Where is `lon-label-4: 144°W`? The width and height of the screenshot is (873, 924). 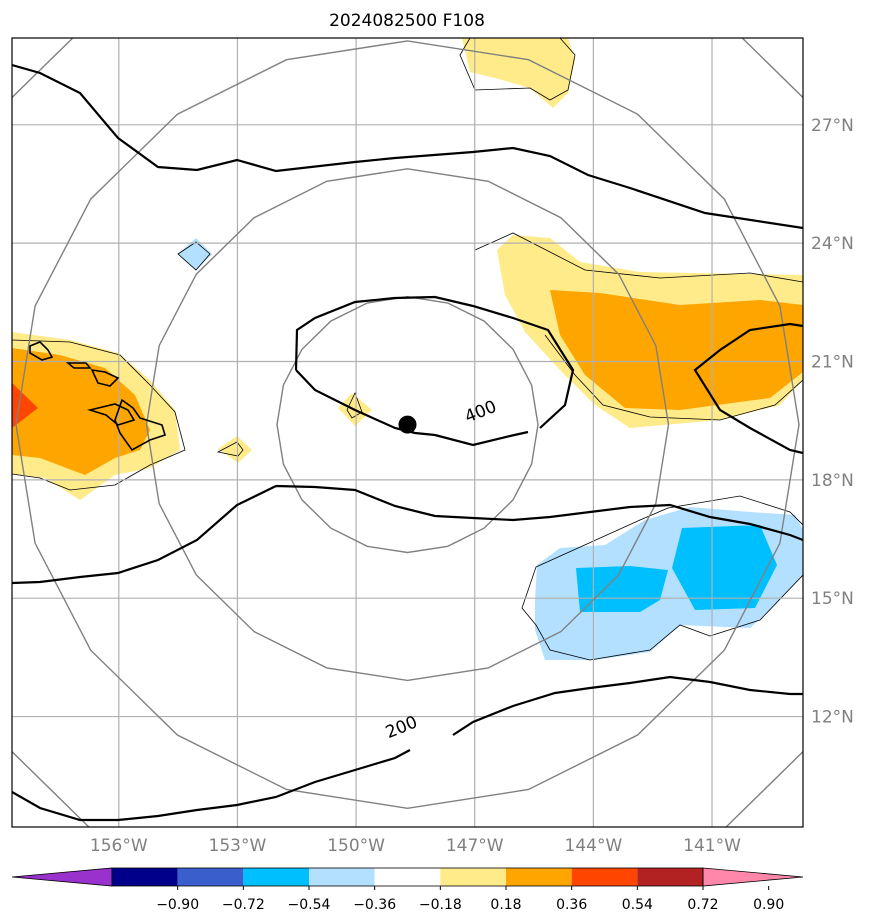
lon-label-4: 144°W is located at coordinates (594, 846).